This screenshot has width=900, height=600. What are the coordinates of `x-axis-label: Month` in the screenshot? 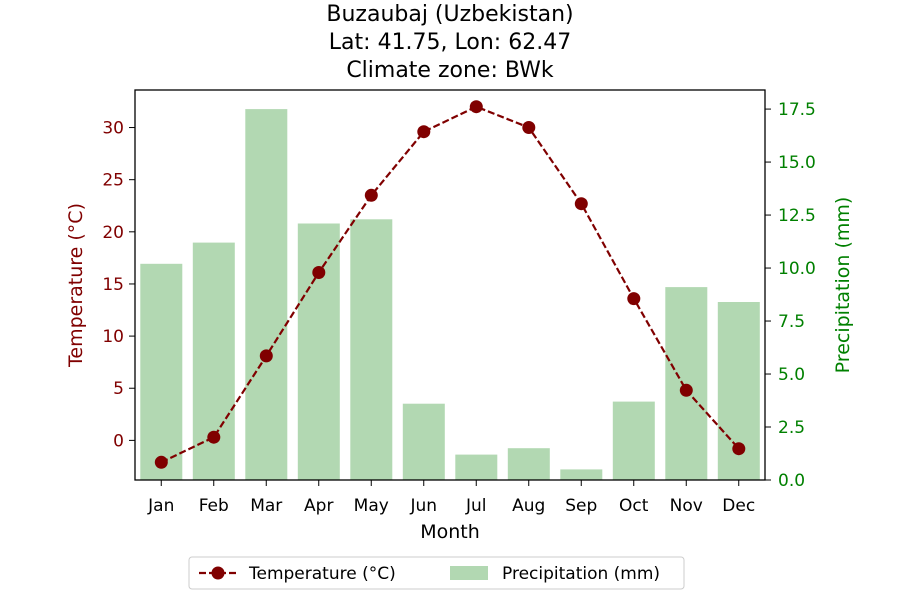 It's located at (450, 532).